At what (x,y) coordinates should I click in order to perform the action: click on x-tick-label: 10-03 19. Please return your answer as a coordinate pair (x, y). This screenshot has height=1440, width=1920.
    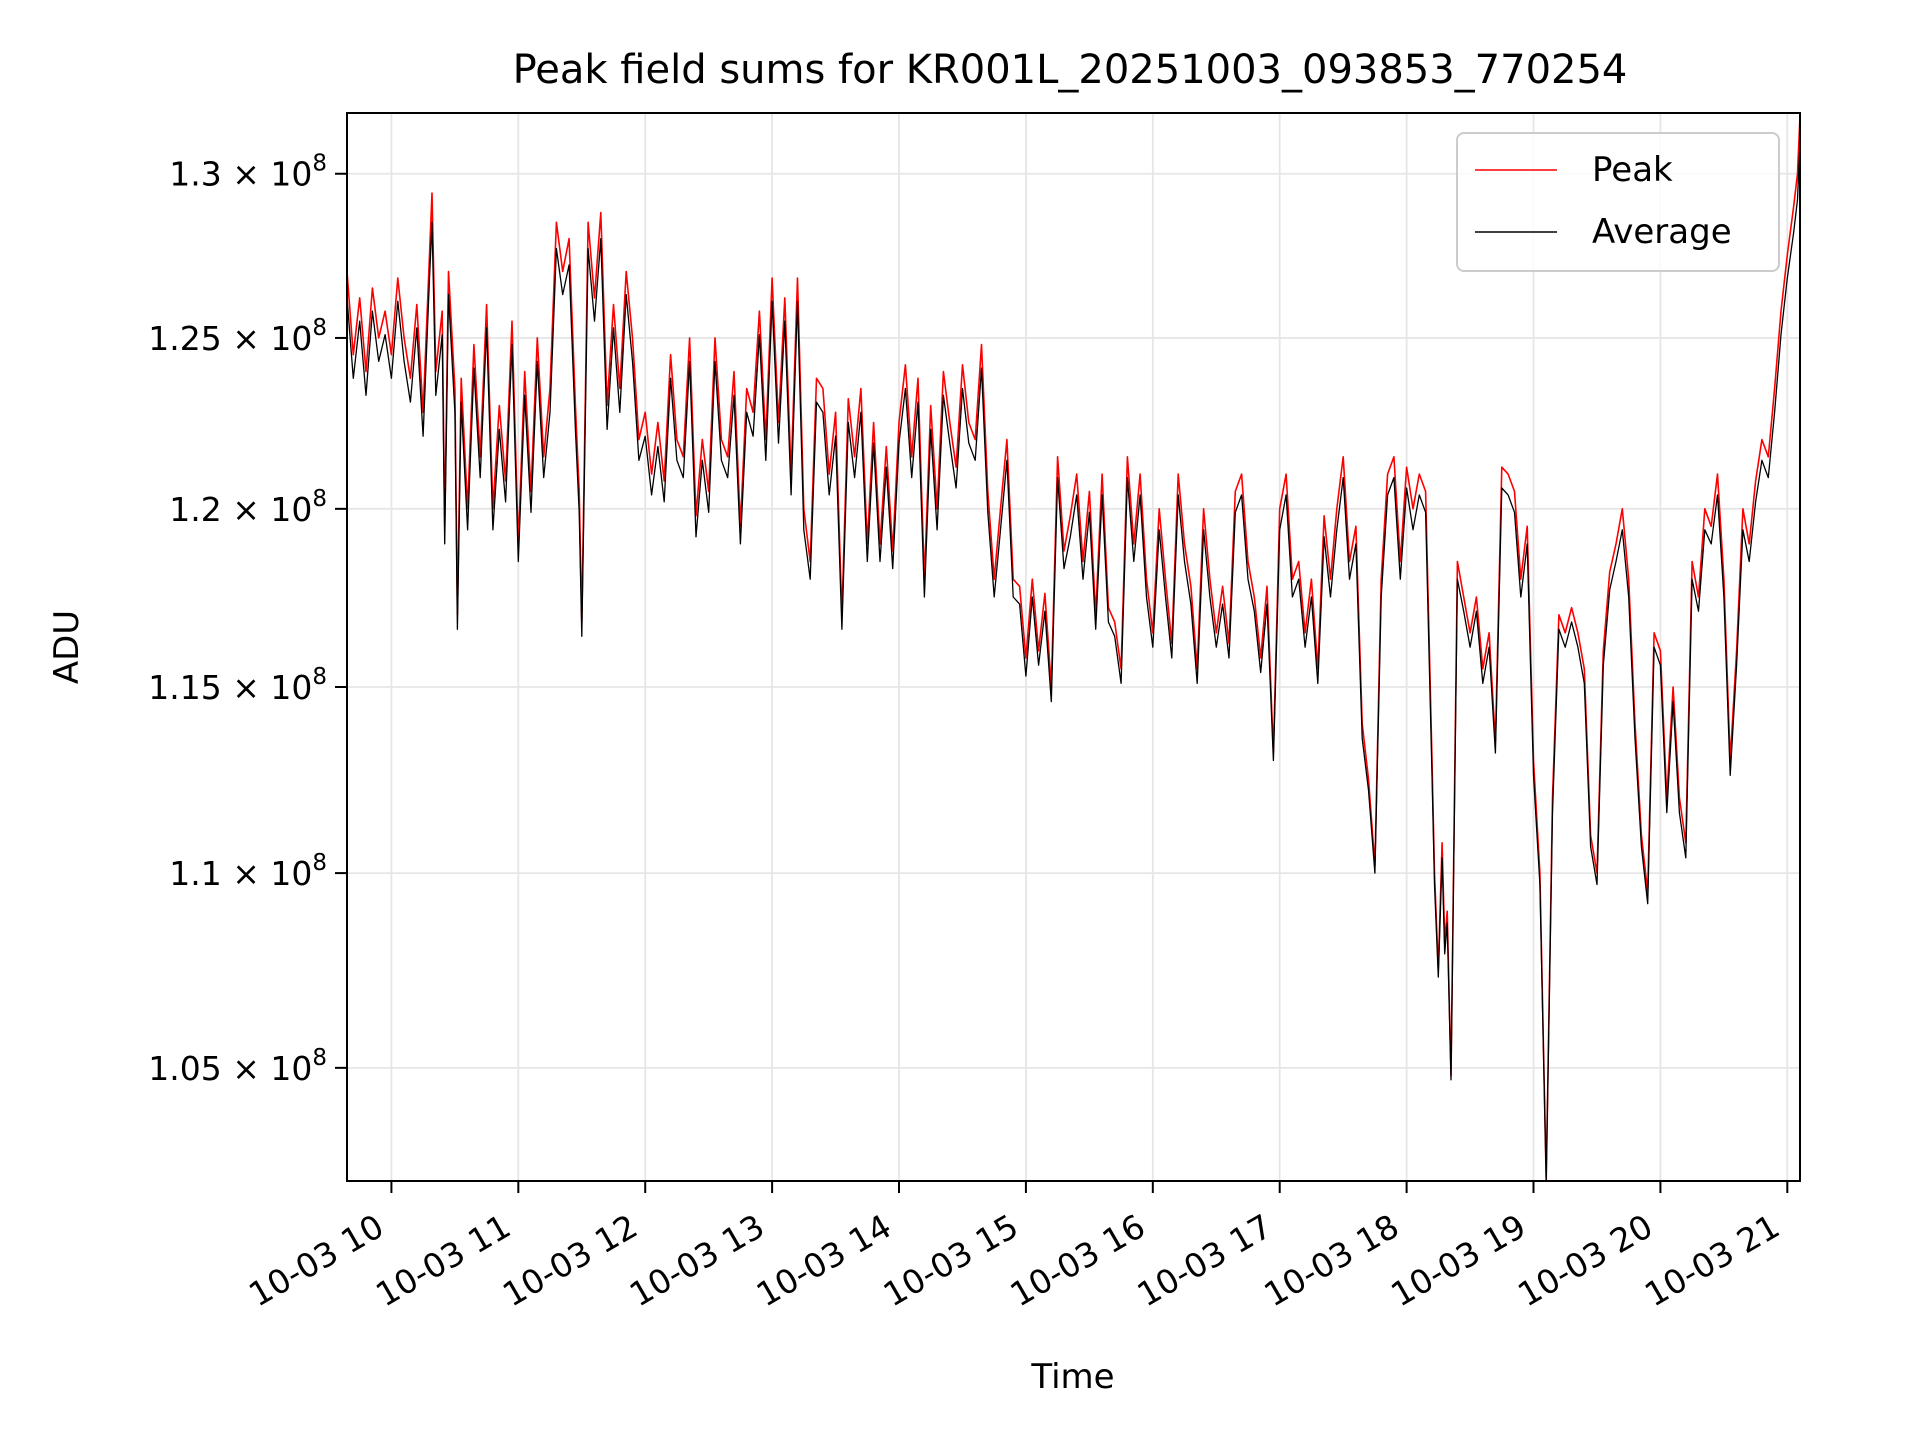
    Looking at the image, I should click on (1458, 1260).